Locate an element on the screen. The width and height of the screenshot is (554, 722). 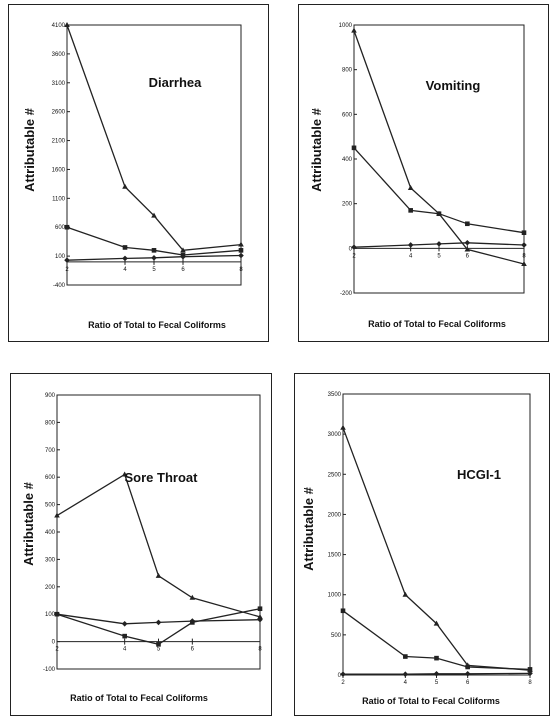
hcgi-chart-title: HCGI-1 is located at coordinates (479, 474).